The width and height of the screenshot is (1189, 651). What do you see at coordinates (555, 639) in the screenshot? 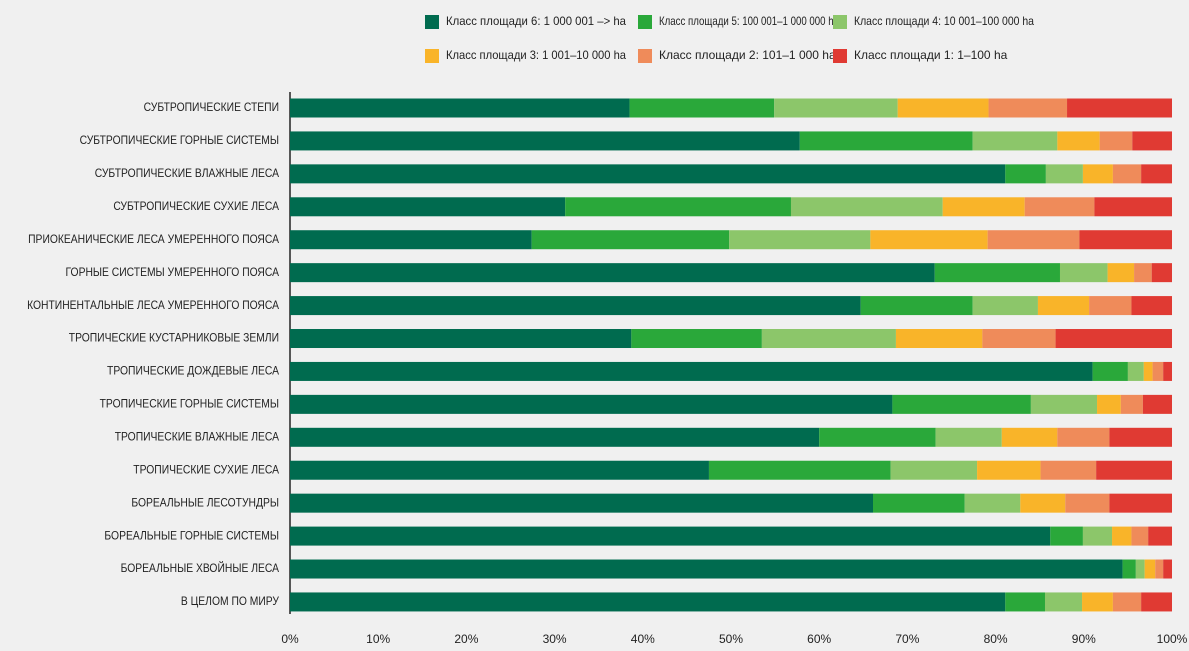
I see `x-tick-label: 30%` at bounding box center [555, 639].